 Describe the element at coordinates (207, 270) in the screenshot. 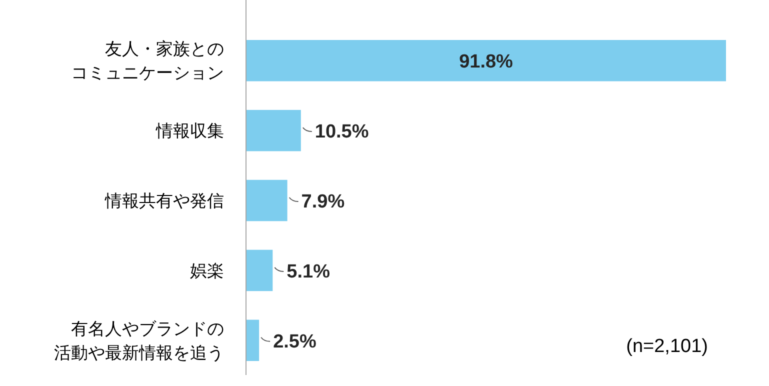

I see `y-tick-label: 娯楽` at that location.